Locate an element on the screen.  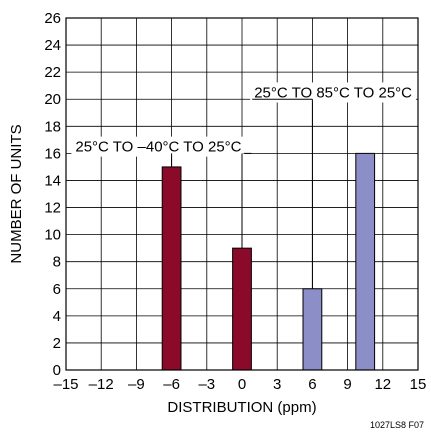
y-tick-label: 16 is located at coordinates (52, 153).